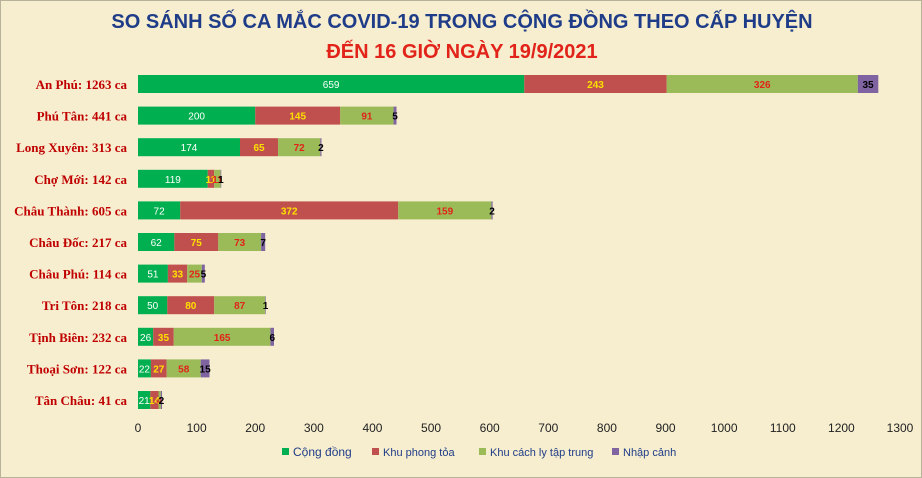 This screenshot has height=478, width=922. Describe the element at coordinates (900, 428) in the screenshot. I see `x-tick-label: 1300` at that location.